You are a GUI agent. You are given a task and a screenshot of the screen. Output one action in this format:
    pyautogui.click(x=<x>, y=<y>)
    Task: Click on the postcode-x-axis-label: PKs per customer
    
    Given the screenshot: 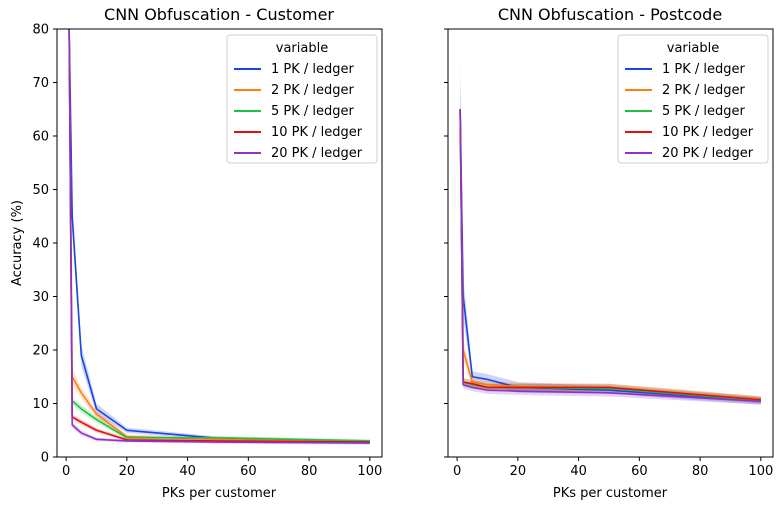 What is the action you would take?
    pyautogui.click(x=610, y=493)
    